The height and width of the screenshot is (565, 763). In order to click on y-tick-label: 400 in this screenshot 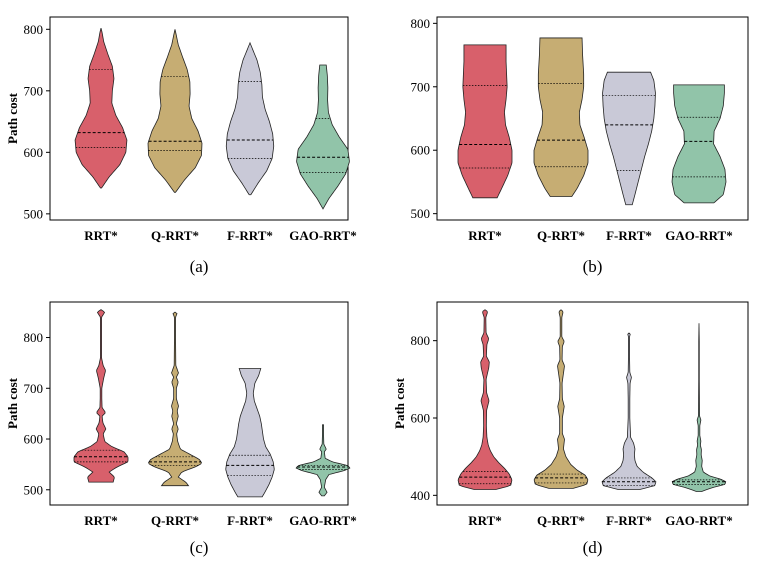, I will do `click(421, 495)`.